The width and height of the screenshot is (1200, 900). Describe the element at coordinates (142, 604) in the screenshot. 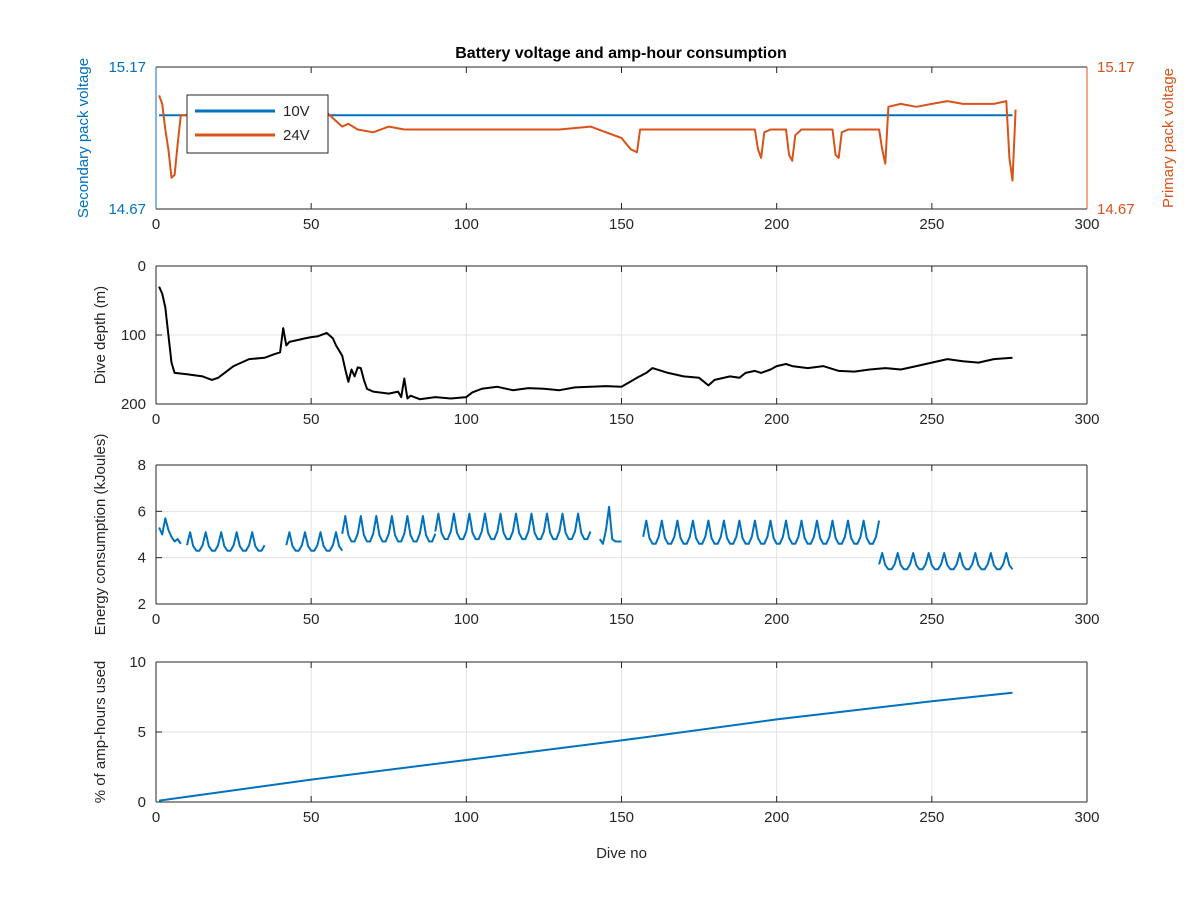

I see `y-tick-label: 2` at that location.